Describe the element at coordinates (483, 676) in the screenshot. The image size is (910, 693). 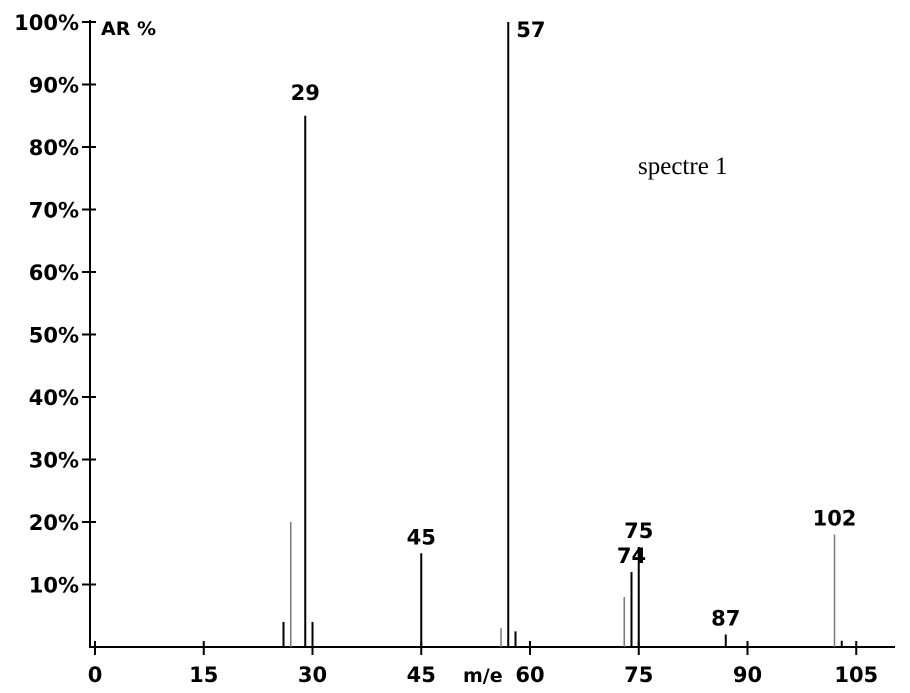
I see `x-axis-title: m/e` at that location.